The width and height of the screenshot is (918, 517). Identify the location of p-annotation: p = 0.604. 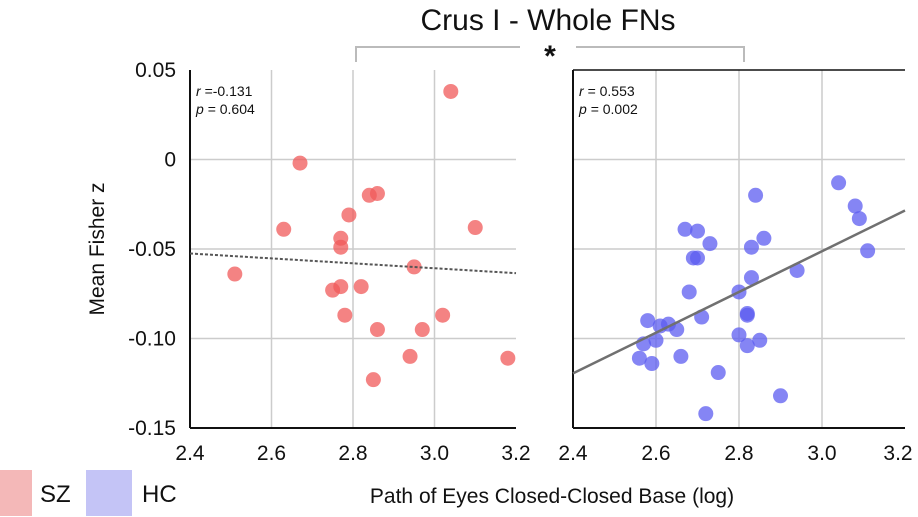
(225, 109).